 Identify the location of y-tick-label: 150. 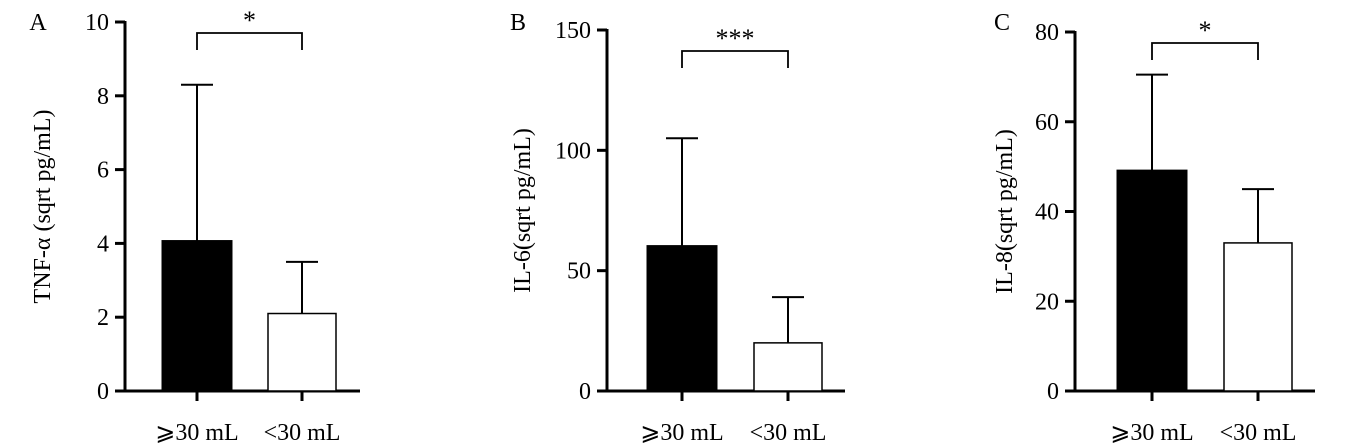
(573, 31).